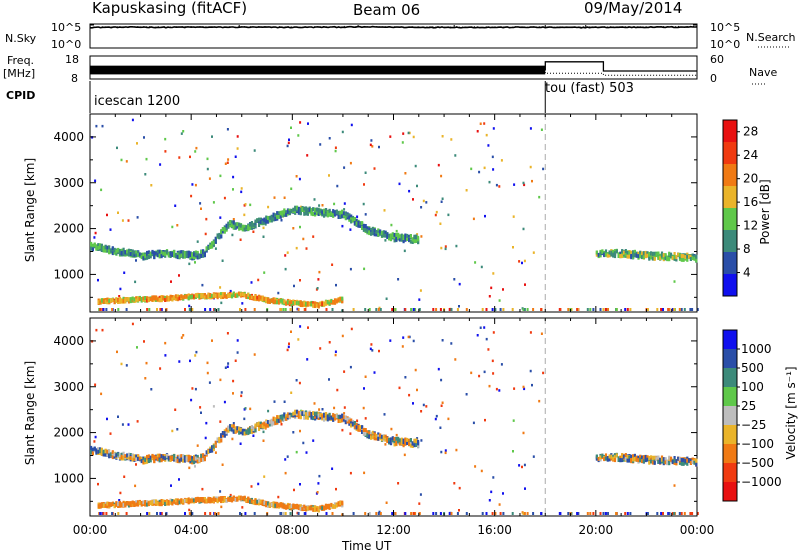 Image resolution: width=800 pixels, height=554 pixels. I want to click on nave-series, so click(393, 73).